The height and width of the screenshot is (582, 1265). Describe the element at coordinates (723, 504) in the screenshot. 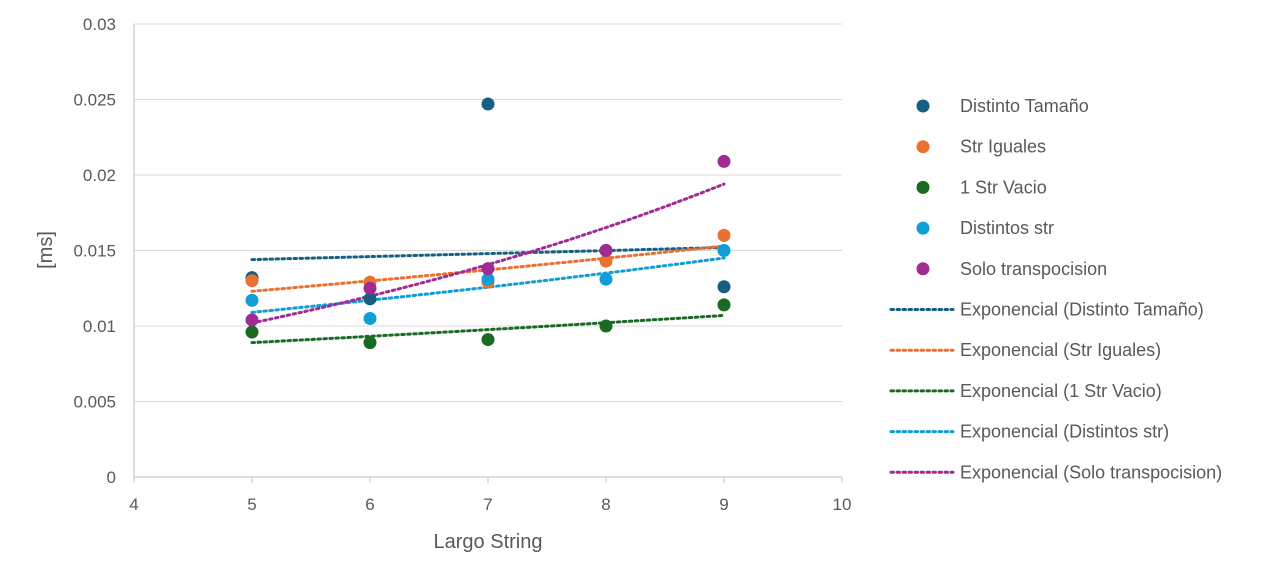

I see `x-tick-label: 9` at that location.